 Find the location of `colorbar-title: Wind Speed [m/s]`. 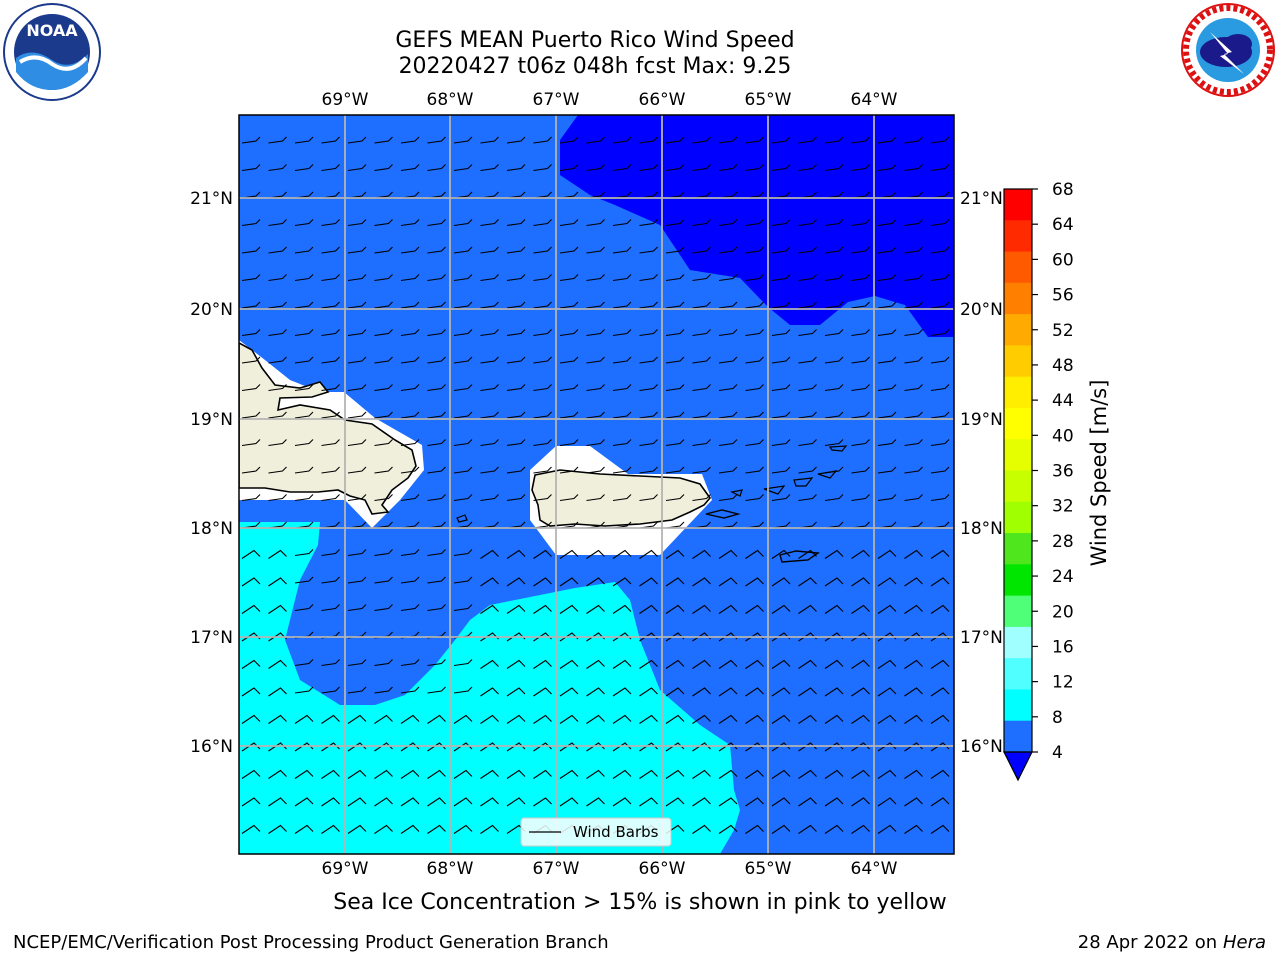

colorbar-title: Wind Speed [m/s] is located at coordinates (1099, 473).